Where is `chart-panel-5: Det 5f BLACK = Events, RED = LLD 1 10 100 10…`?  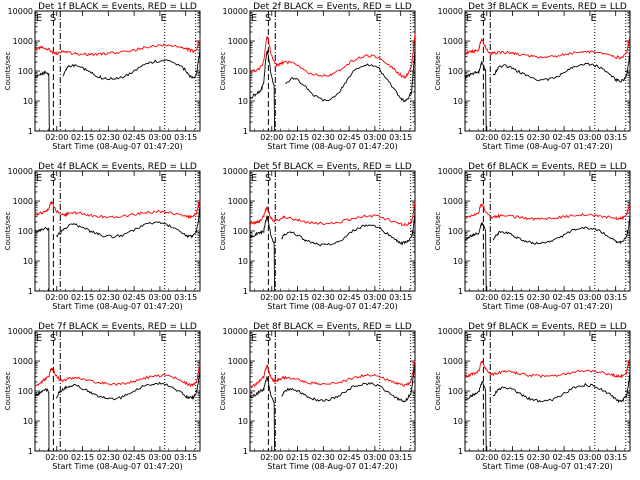 chart-panel-5: Det 5f BLACK = Events, RED = LLD 1 10 100 10… is located at coordinates (317, 236).